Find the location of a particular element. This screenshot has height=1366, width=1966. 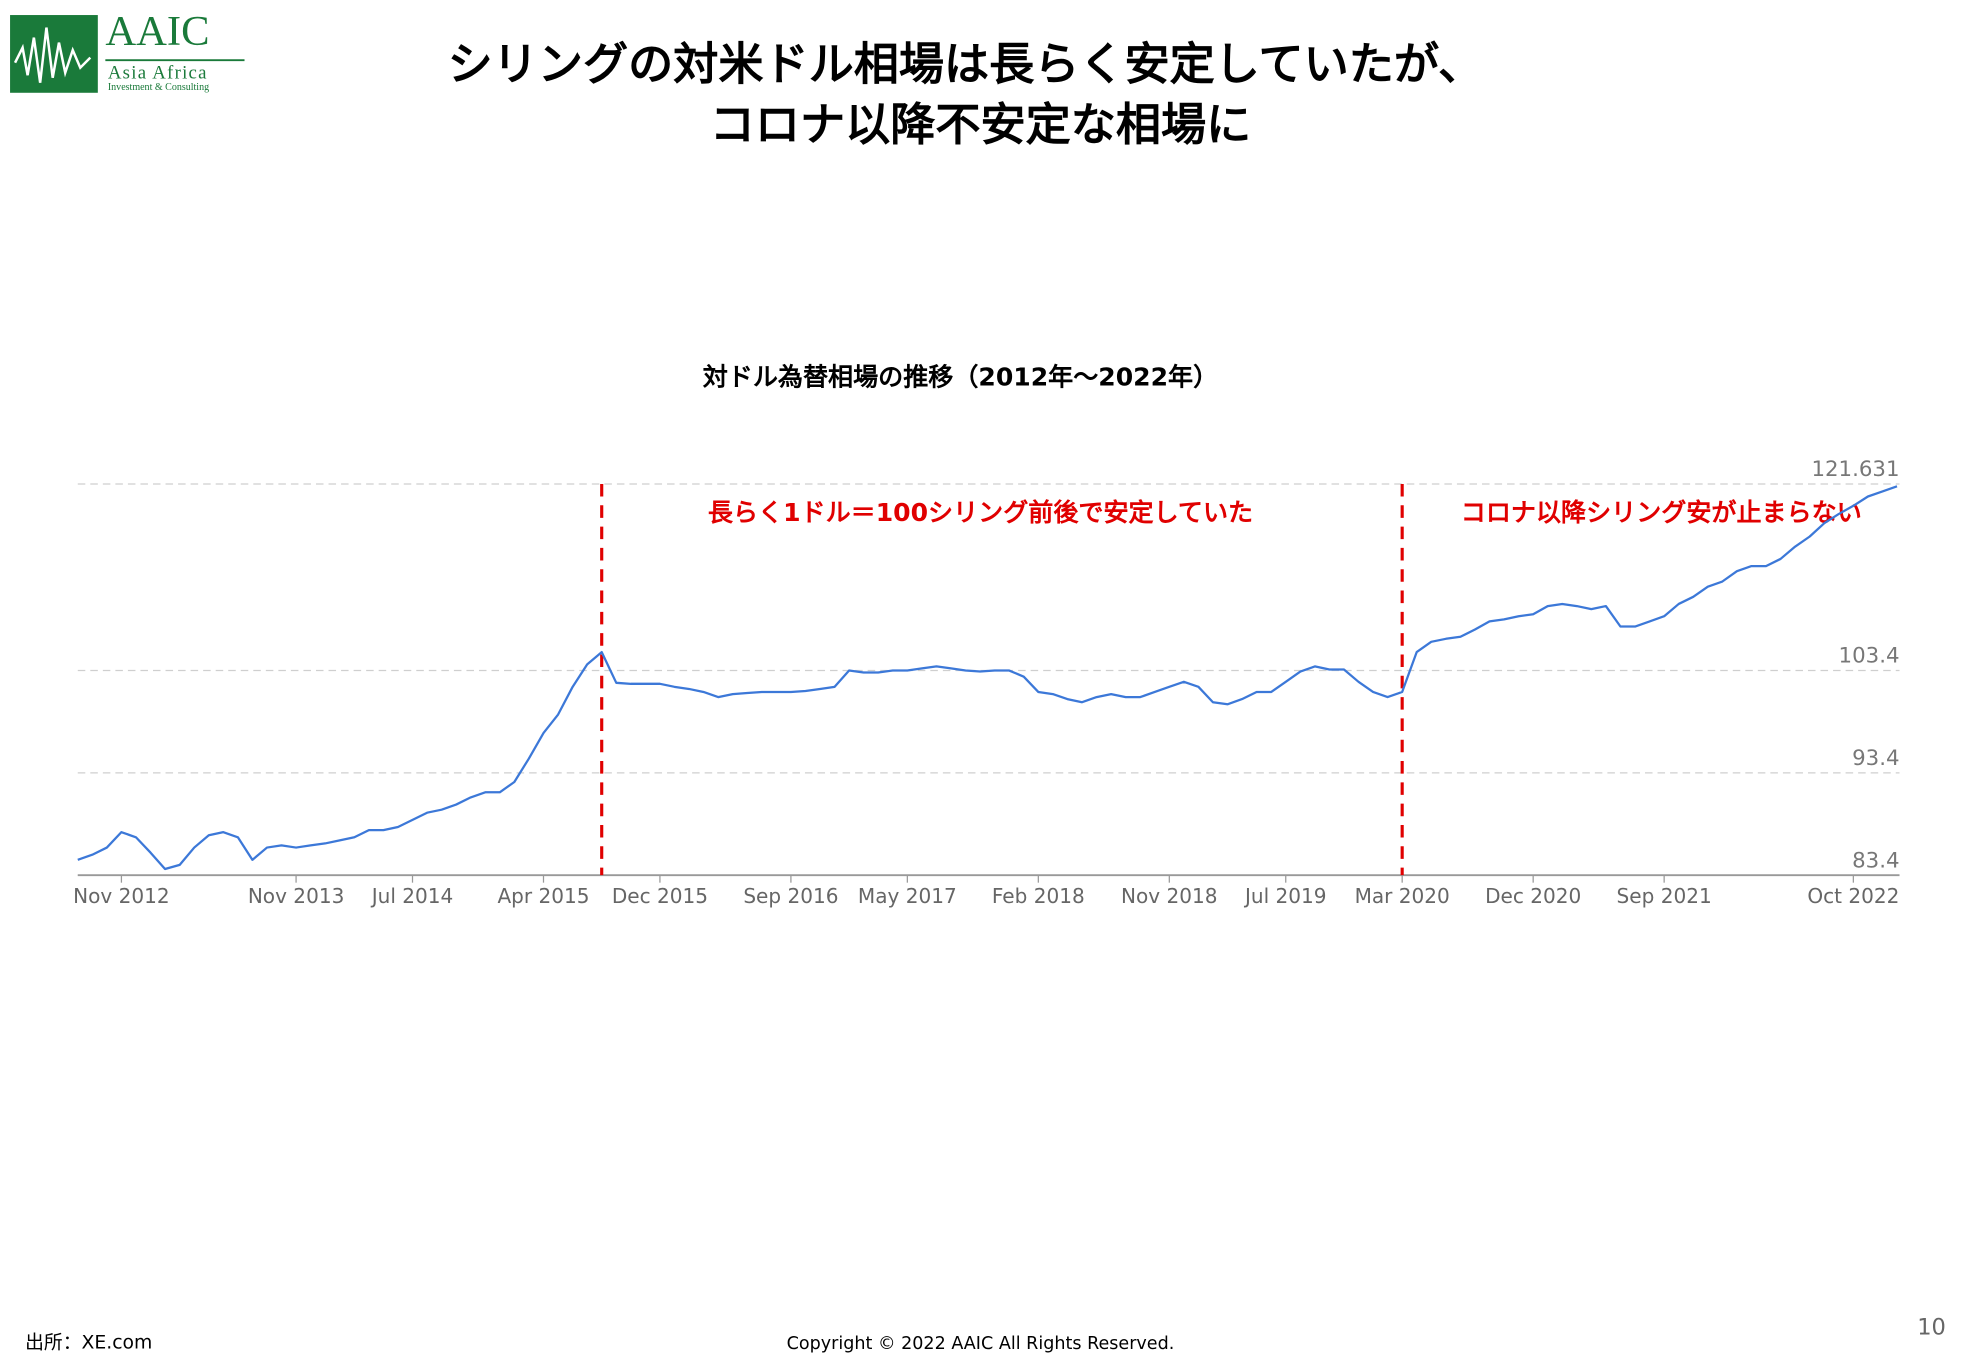

chart-title: 対ドル為替相場の推移（2012年～2022年） is located at coordinates (960, 377).